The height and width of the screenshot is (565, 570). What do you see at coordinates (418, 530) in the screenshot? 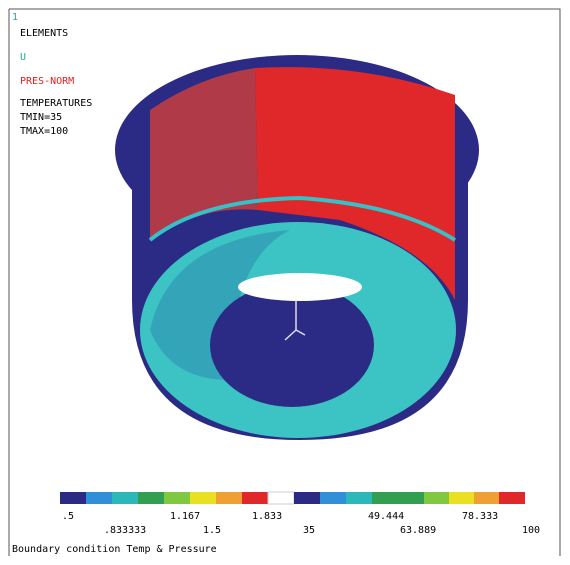
I see `colorbar-label: 63.889` at bounding box center [418, 530].